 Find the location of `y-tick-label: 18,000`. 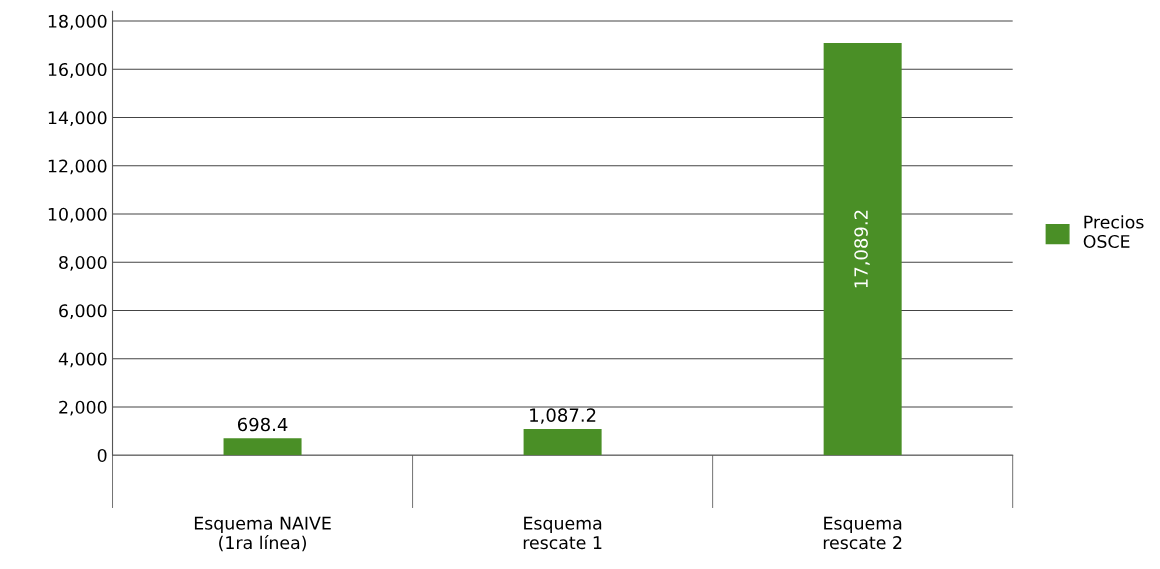

y-tick-label: 18,000 is located at coordinates (77, 22).